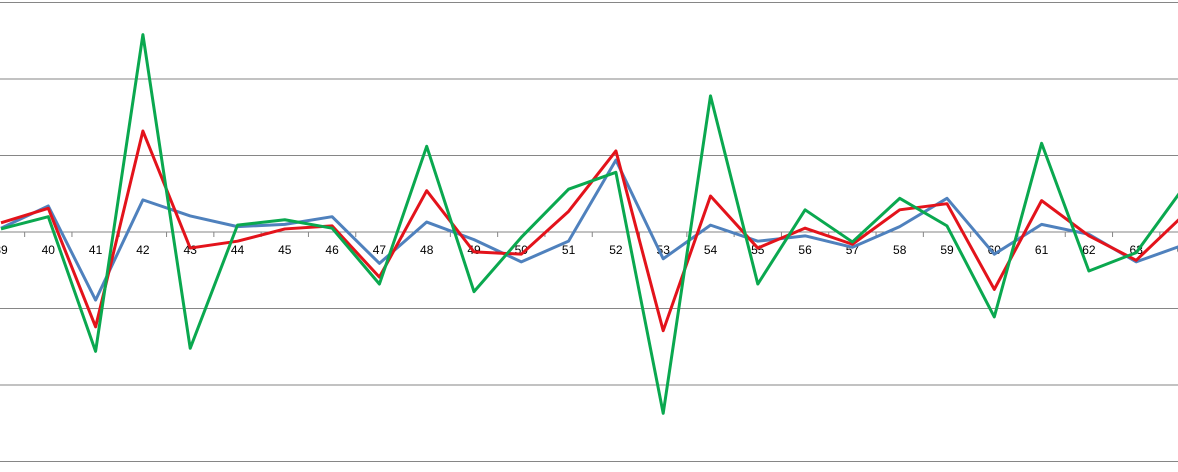 This screenshot has height=472, width=1178. I want to click on x-tick-label: 48, so click(427, 250).